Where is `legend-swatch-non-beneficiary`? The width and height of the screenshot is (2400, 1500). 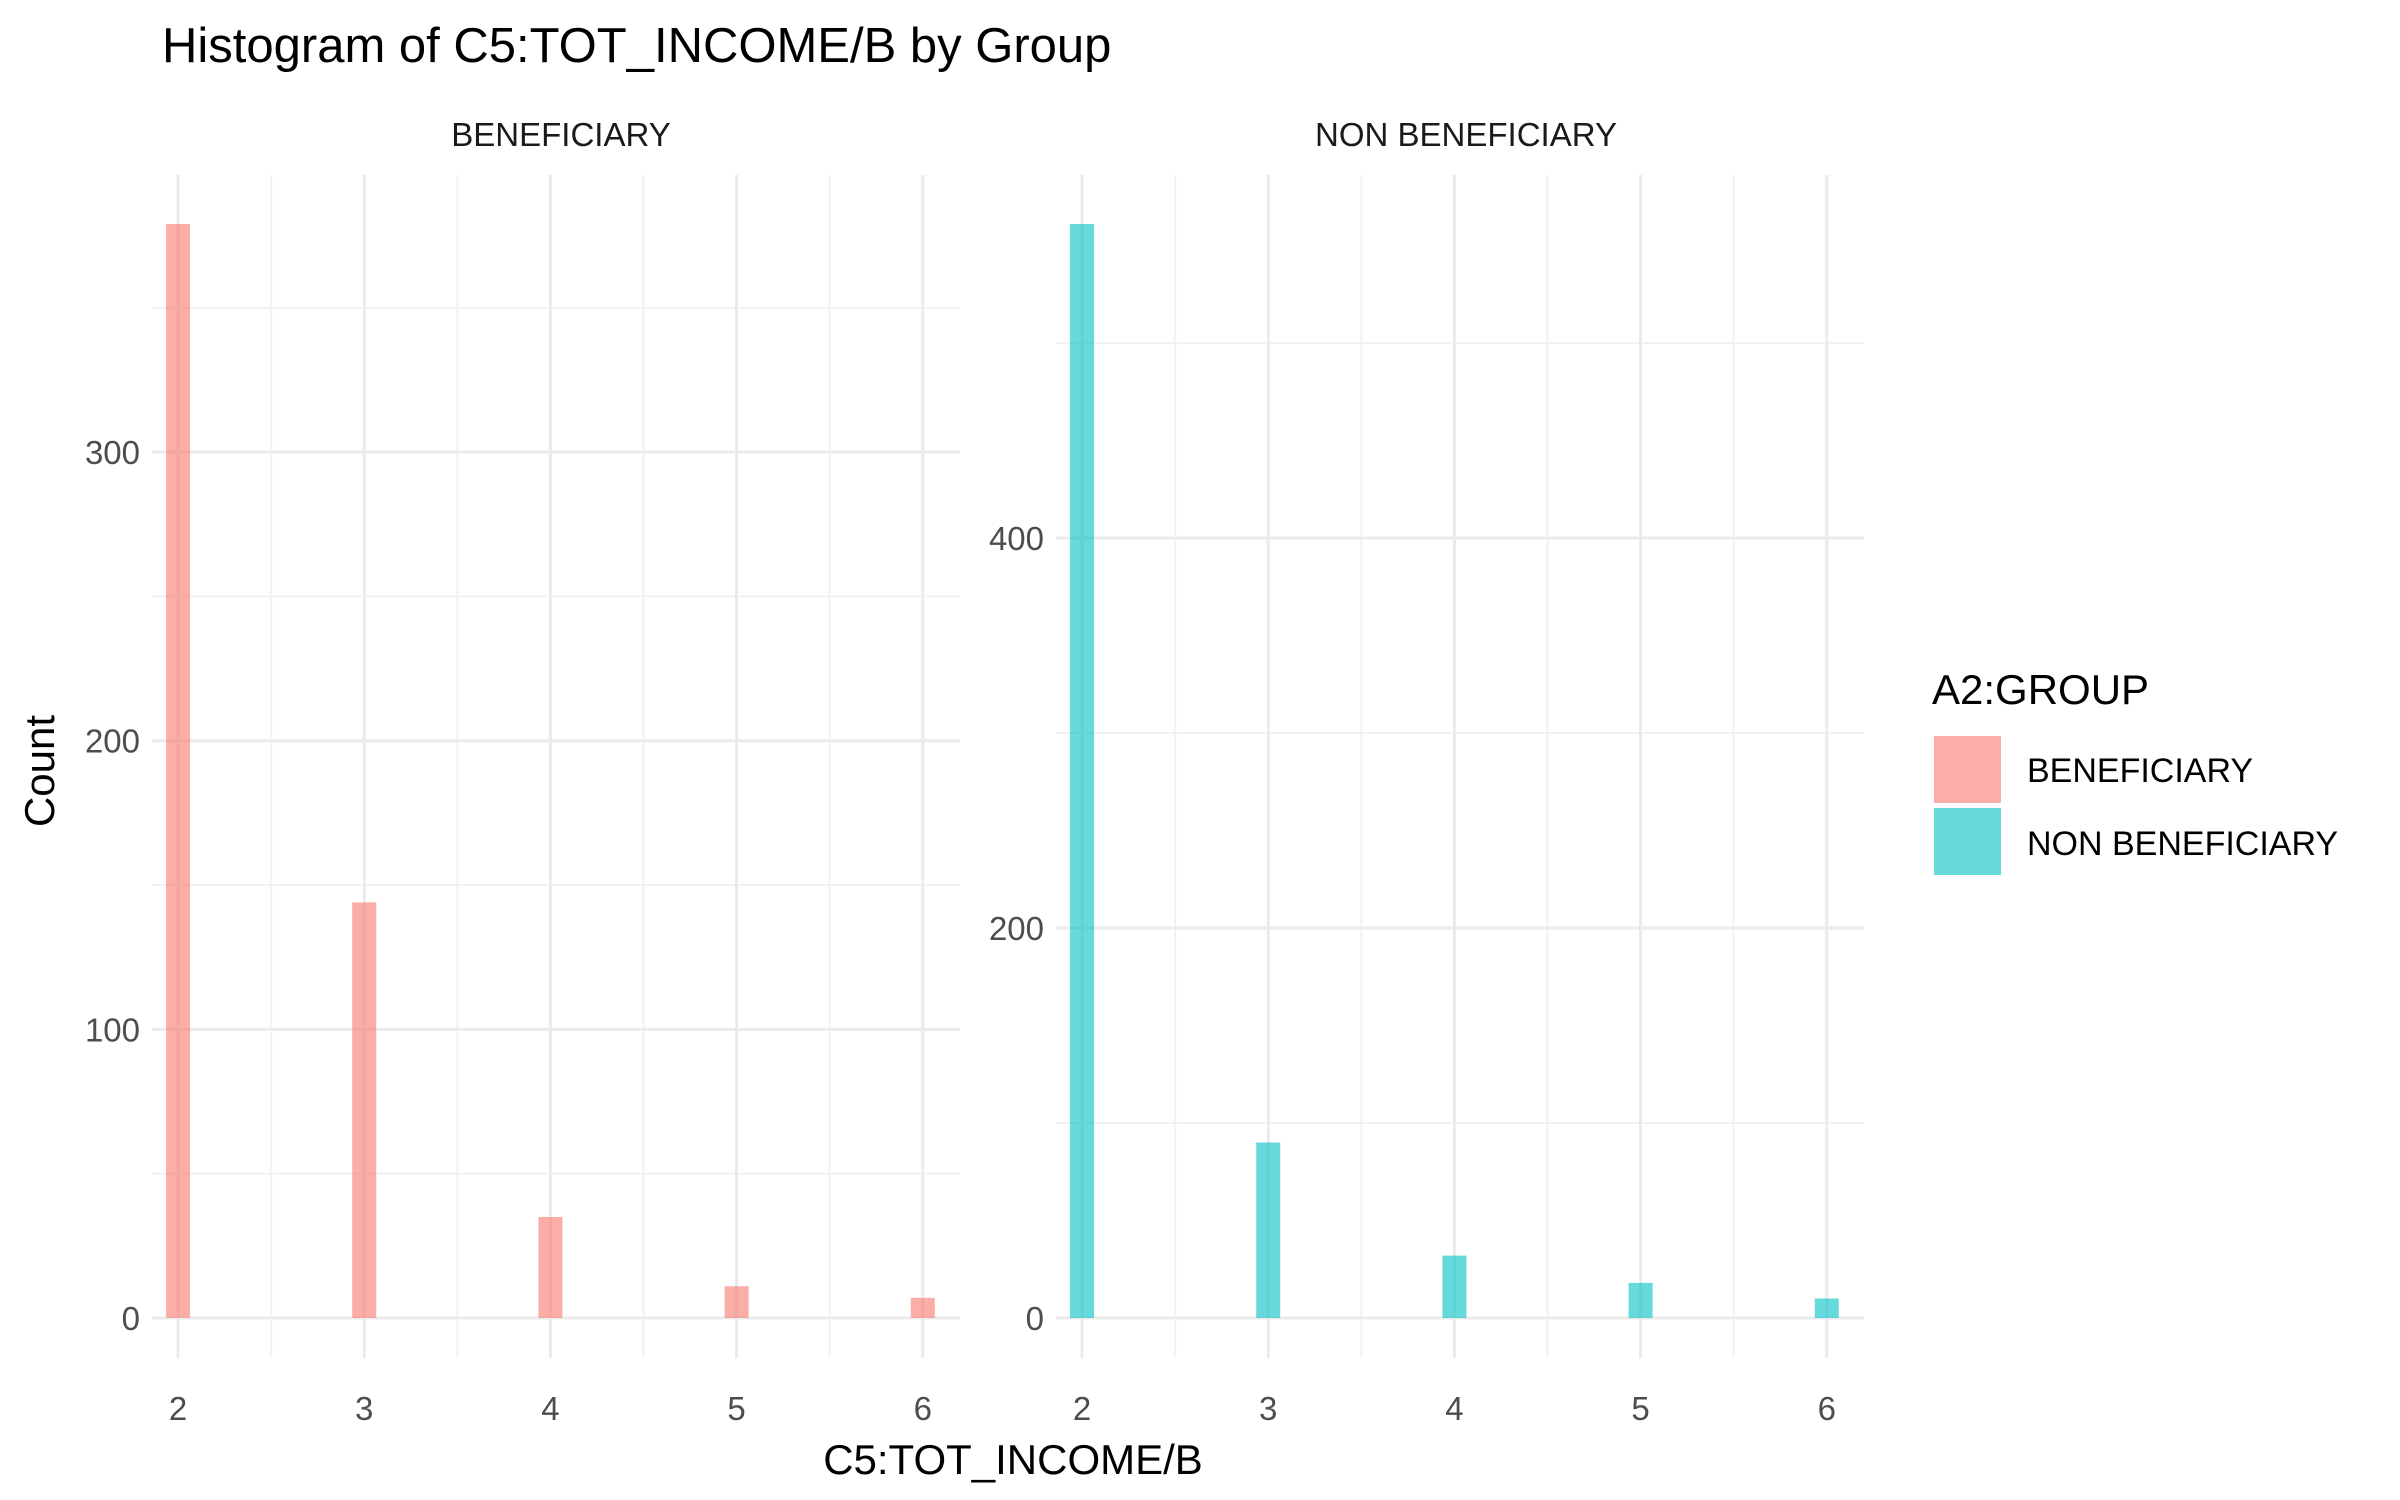 legend-swatch-non-beneficiary is located at coordinates (1967, 841).